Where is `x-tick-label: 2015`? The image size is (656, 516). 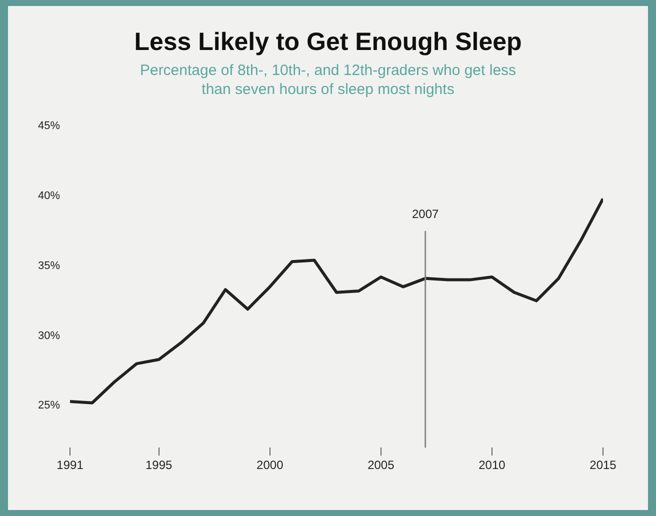 x-tick-label: 2015 is located at coordinates (603, 465).